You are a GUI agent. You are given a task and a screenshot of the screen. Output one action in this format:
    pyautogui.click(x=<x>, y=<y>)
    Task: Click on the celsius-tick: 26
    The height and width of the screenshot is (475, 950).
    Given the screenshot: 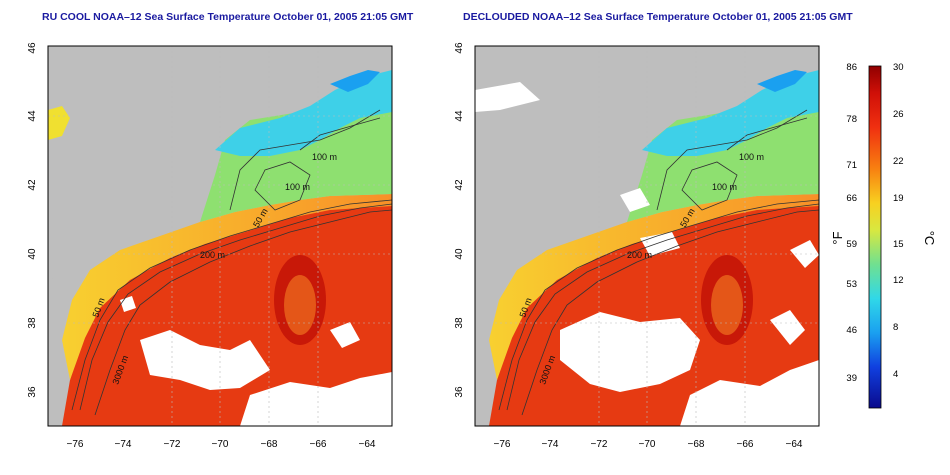 What is the action you would take?
    pyautogui.click(x=898, y=114)
    